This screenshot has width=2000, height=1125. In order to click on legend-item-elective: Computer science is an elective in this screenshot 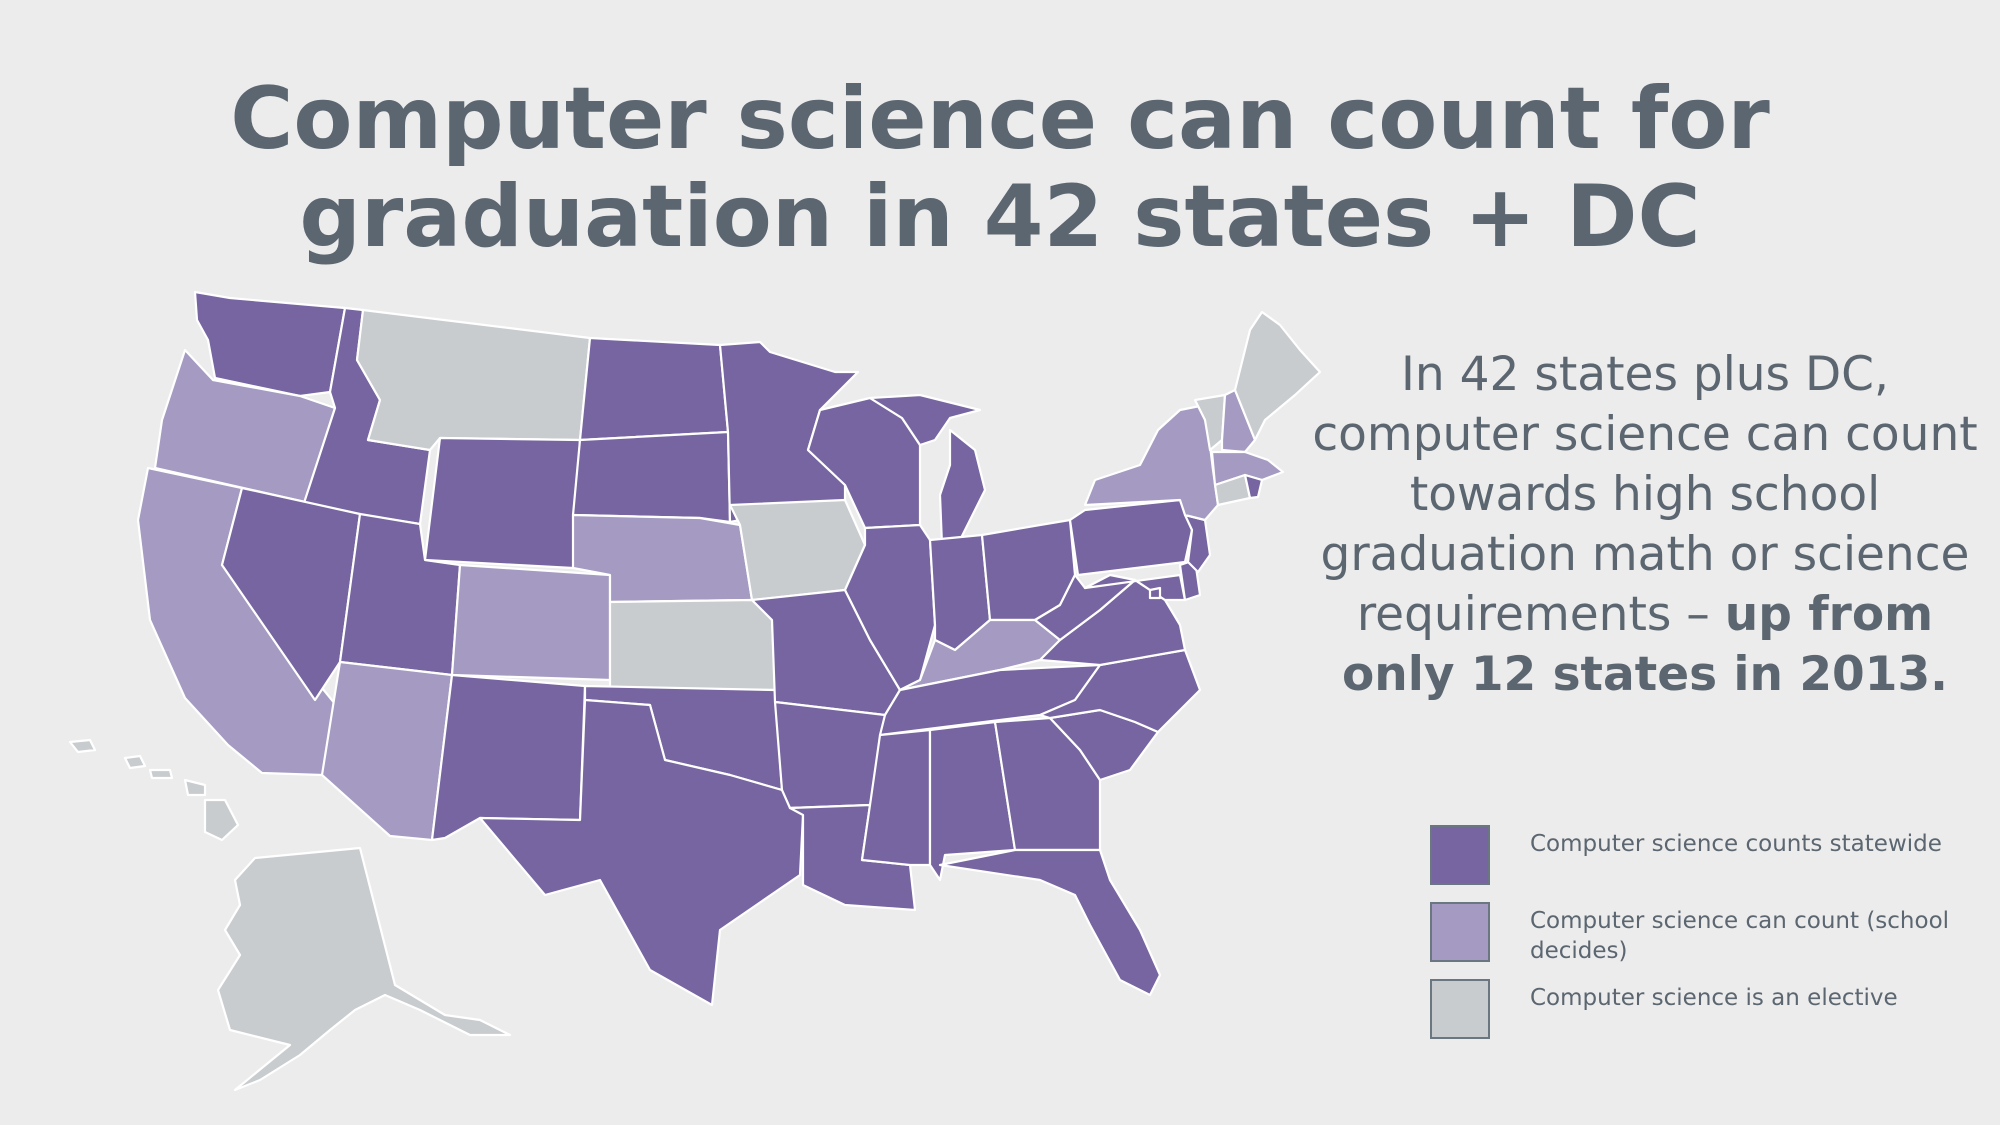, I will do `click(1710, 1010)`.